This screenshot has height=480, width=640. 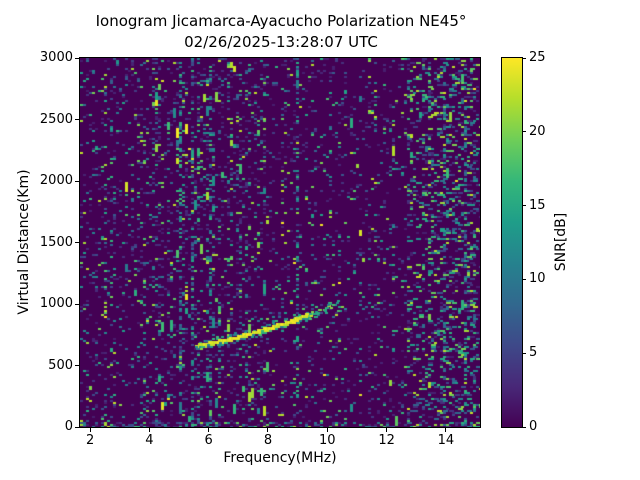 I want to click on colorbar-label: SNR[dB], so click(x=561, y=242).